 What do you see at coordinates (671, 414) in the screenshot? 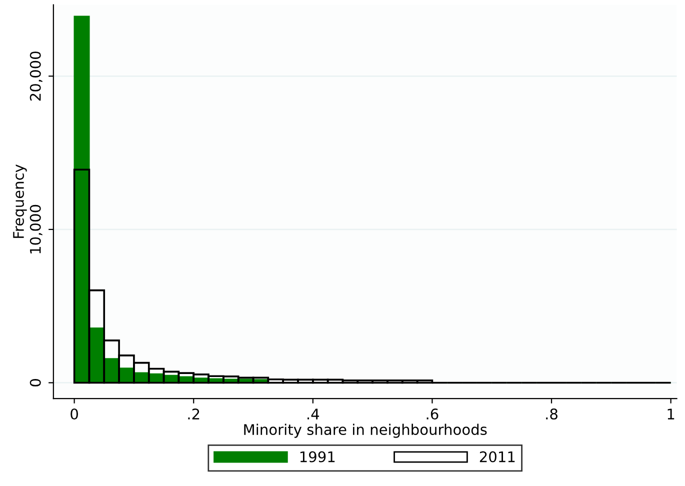
I see `x-tick-label: 1` at bounding box center [671, 414].